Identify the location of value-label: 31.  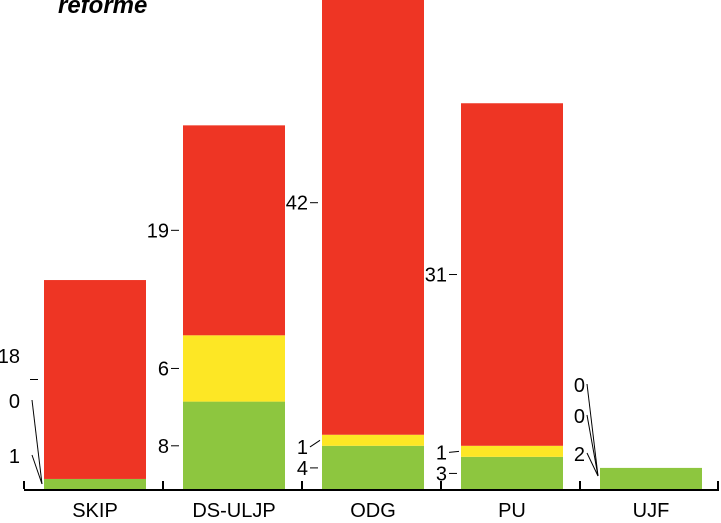
(436, 276).